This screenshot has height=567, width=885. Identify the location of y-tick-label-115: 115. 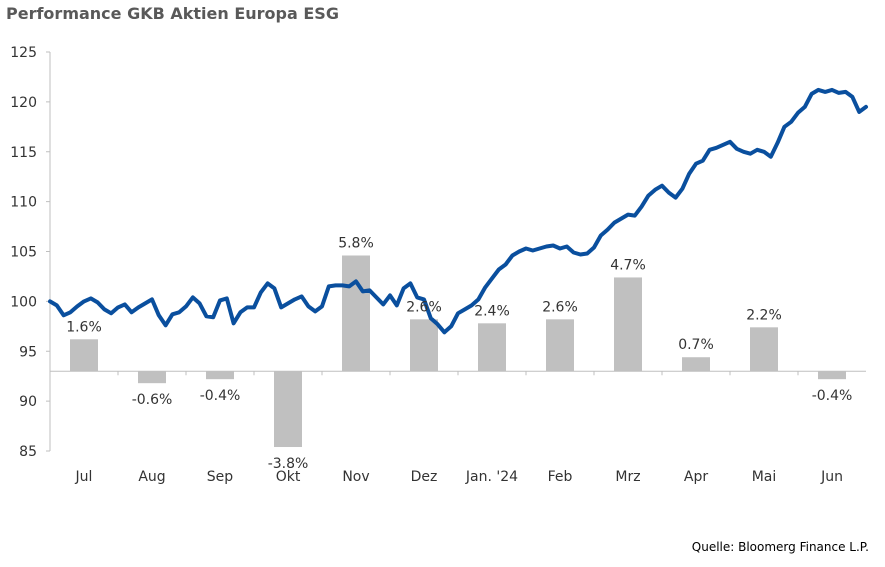
(23, 153).